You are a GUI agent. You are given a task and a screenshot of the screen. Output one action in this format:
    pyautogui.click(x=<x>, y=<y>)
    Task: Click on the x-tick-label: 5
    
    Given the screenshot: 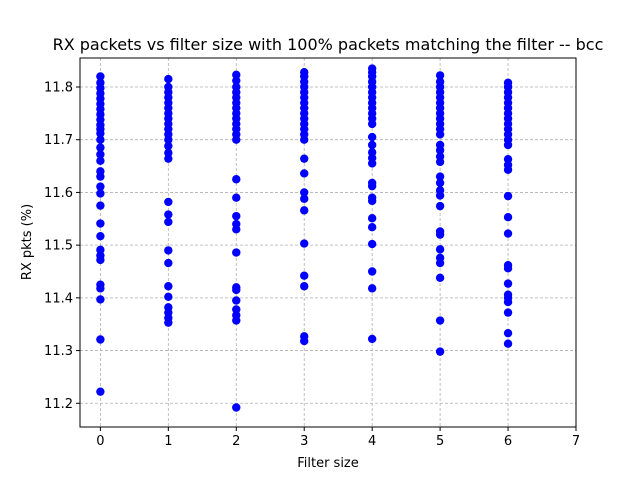 What is the action you would take?
    pyautogui.click(x=440, y=441)
    